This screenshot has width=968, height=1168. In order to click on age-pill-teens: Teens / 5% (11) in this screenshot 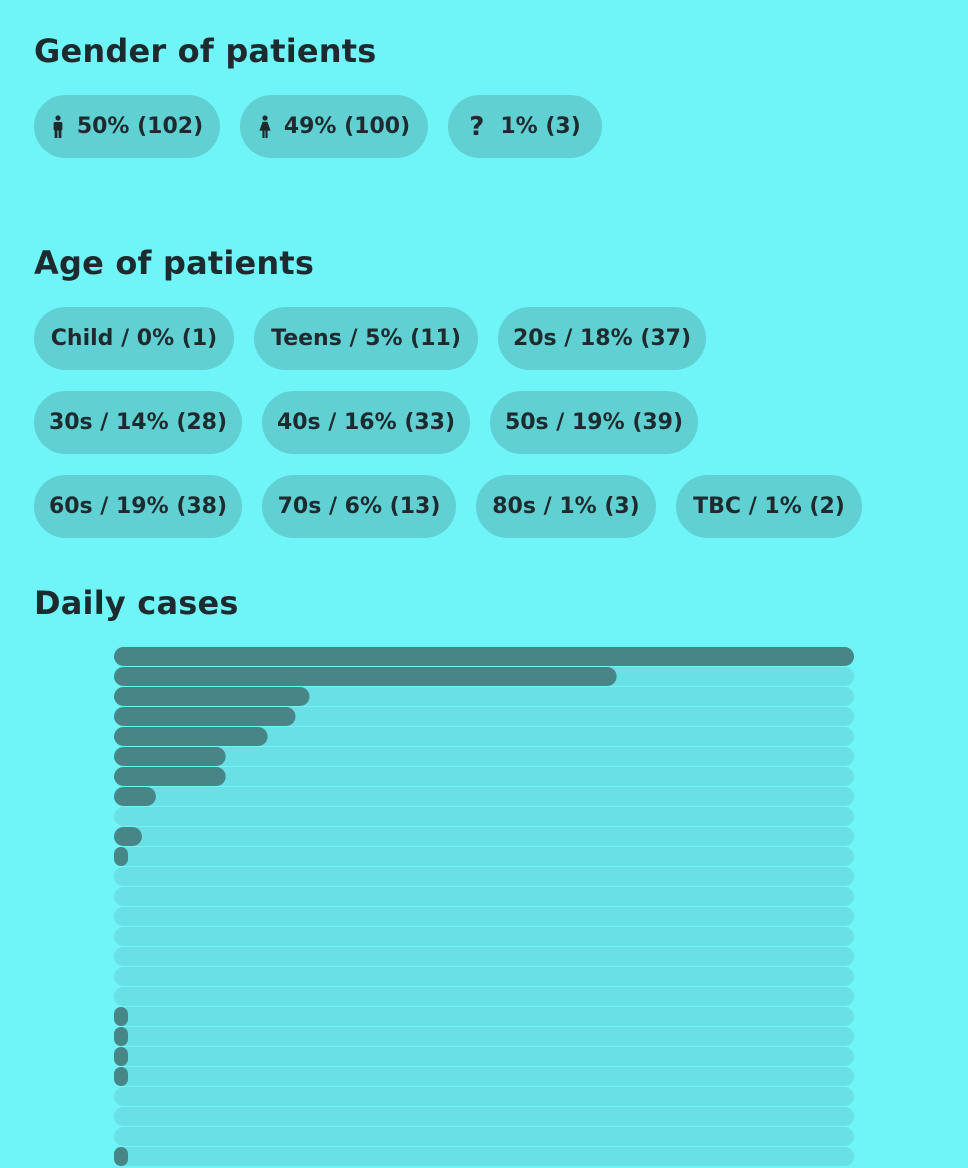, I will do `click(366, 338)`.